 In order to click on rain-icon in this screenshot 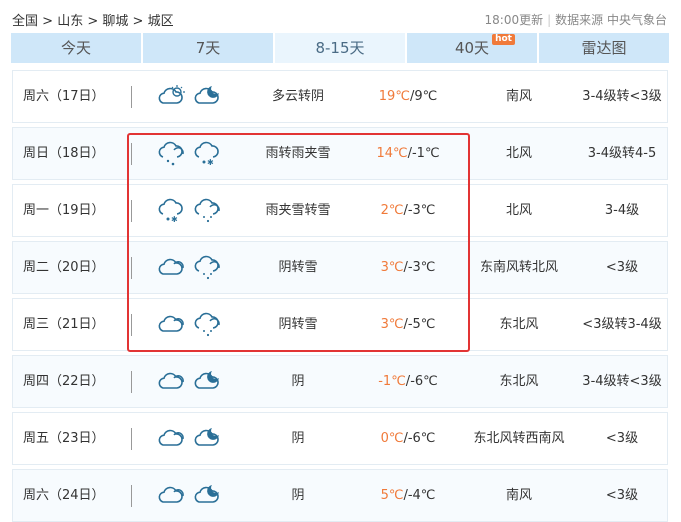, I will do `click(171, 153)`.